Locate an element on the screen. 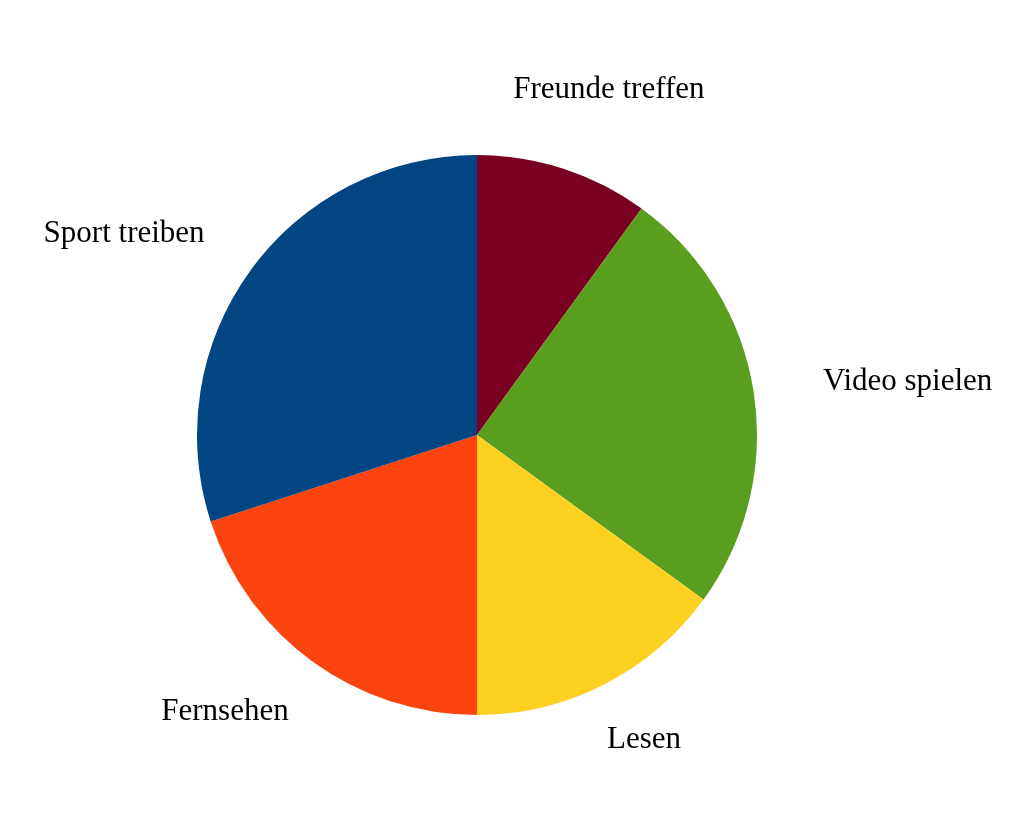 The width and height of the screenshot is (1024, 838). slice-label: Lesen is located at coordinates (644, 737).